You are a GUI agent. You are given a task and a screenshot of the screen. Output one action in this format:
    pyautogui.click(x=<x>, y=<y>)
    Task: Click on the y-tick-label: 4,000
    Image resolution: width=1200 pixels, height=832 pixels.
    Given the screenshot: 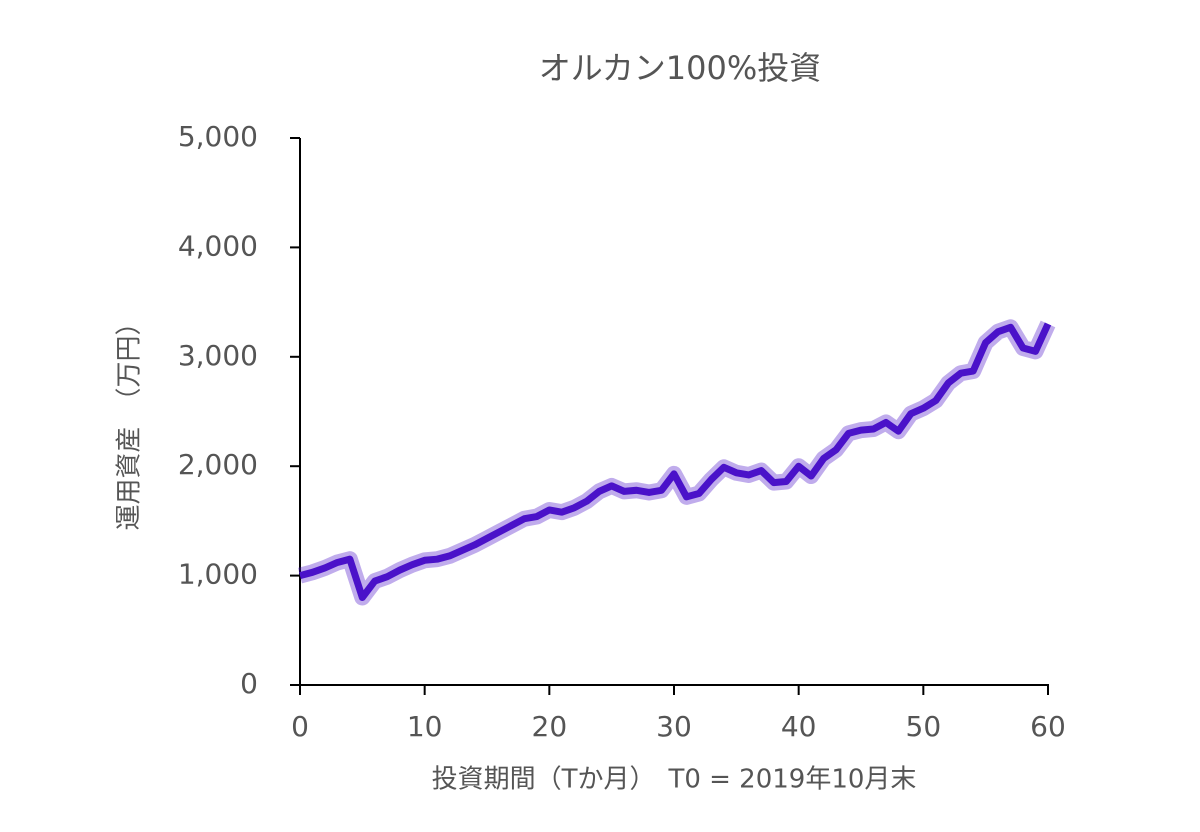 What is the action you would take?
    pyautogui.click(x=218, y=245)
    